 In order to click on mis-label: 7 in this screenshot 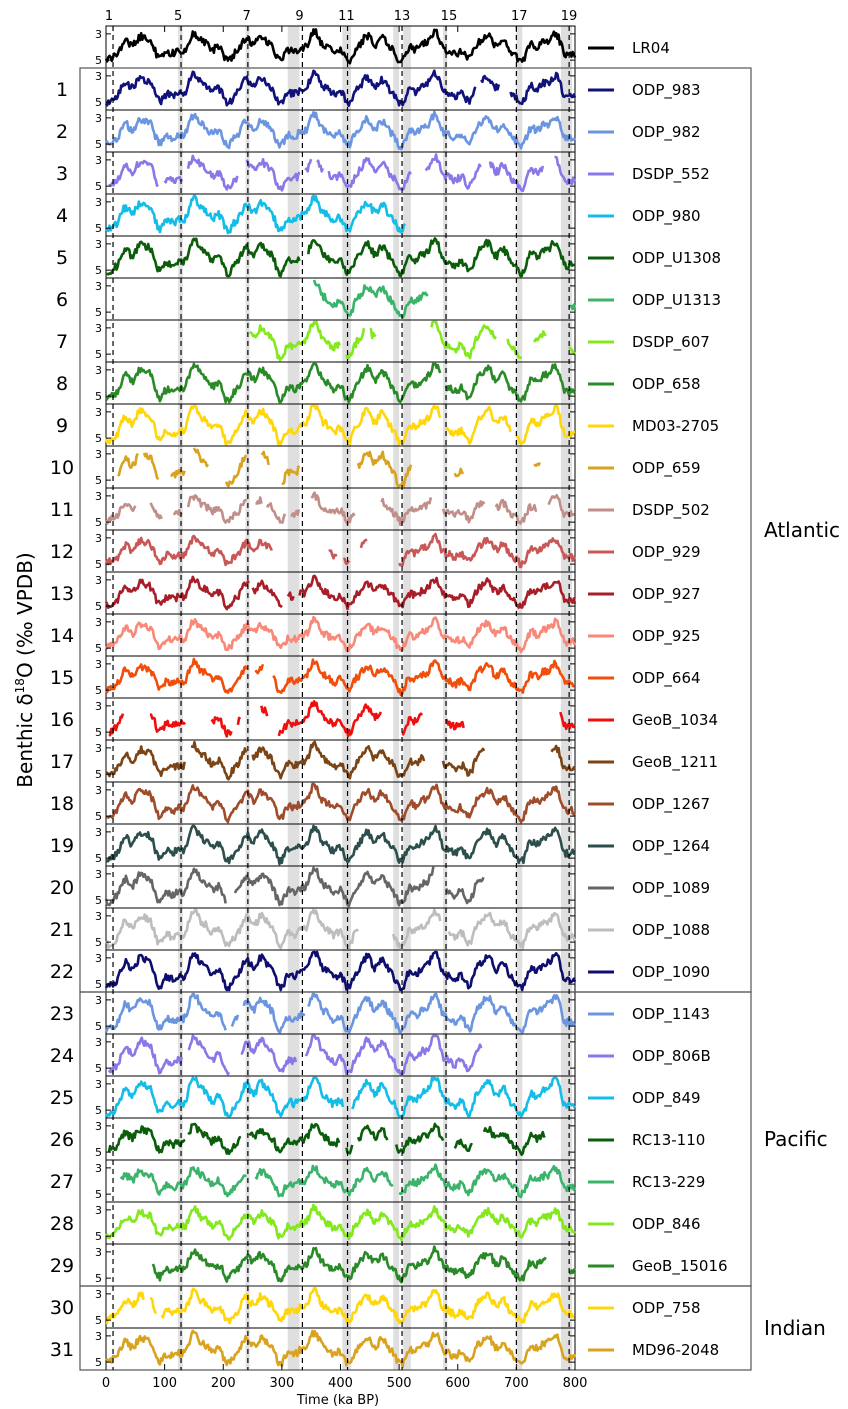, I will do `click(247, 16)`.